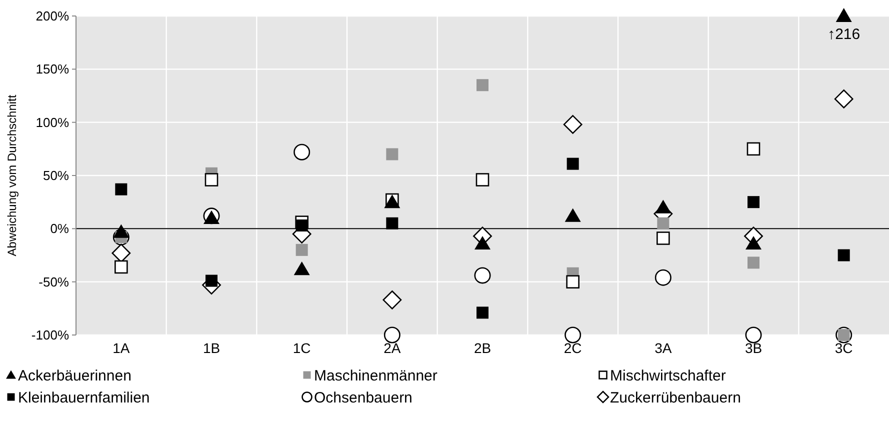  I want to click on y-tick-label: -100%, so click(50, 335).